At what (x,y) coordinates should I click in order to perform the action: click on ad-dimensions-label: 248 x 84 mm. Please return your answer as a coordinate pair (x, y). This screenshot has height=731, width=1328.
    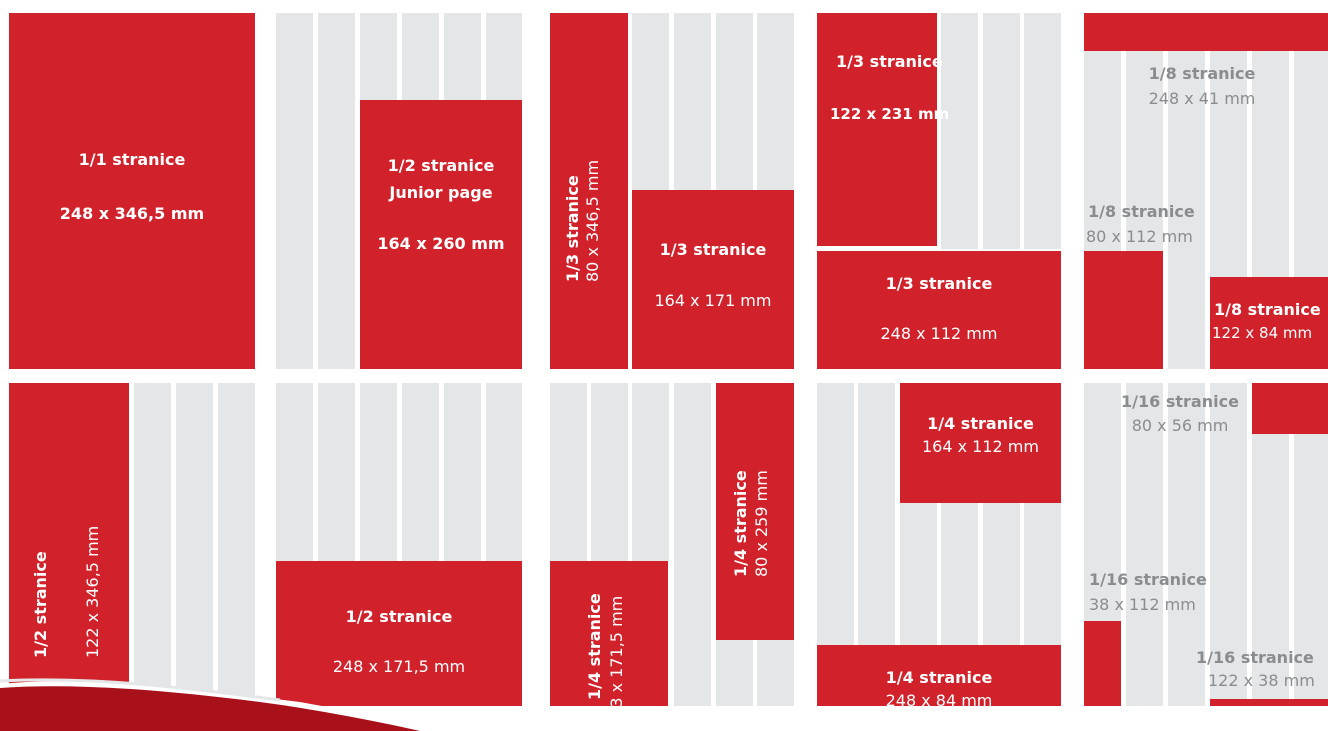
    Looking at the image, I should click on (939, 700).